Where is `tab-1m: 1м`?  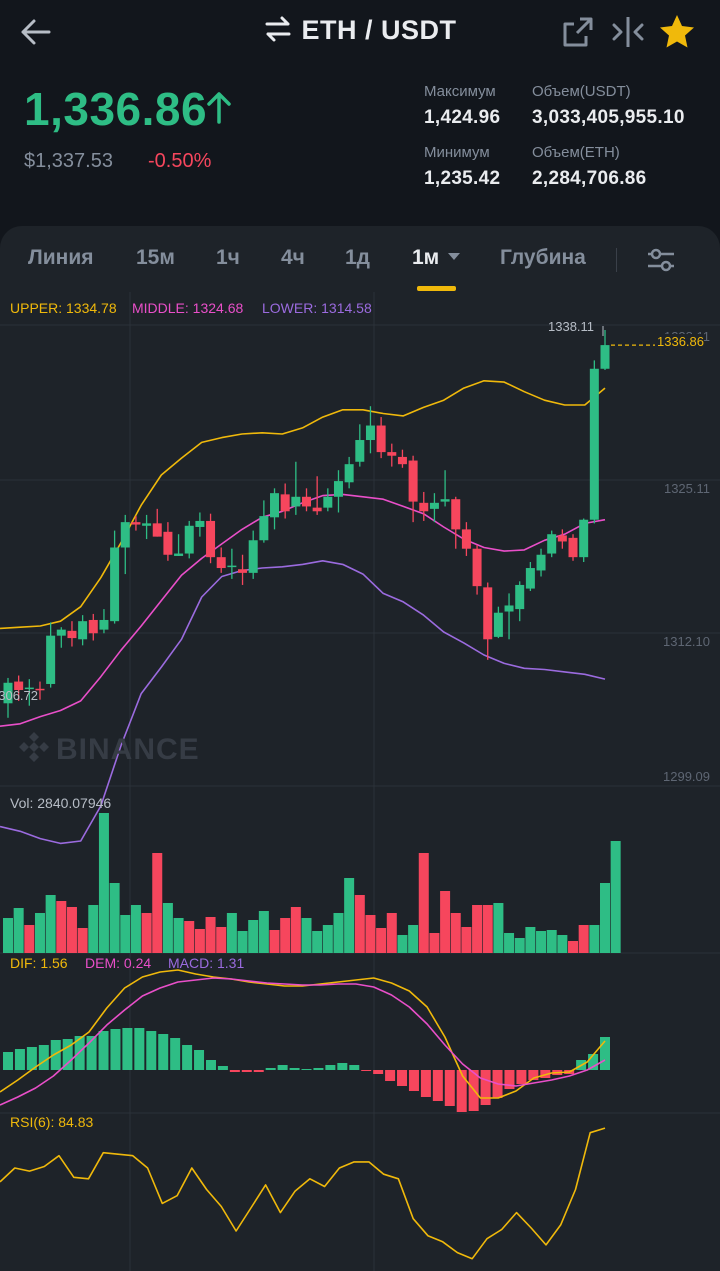
tab-1m: 1м is located at coordinates (436, 258).